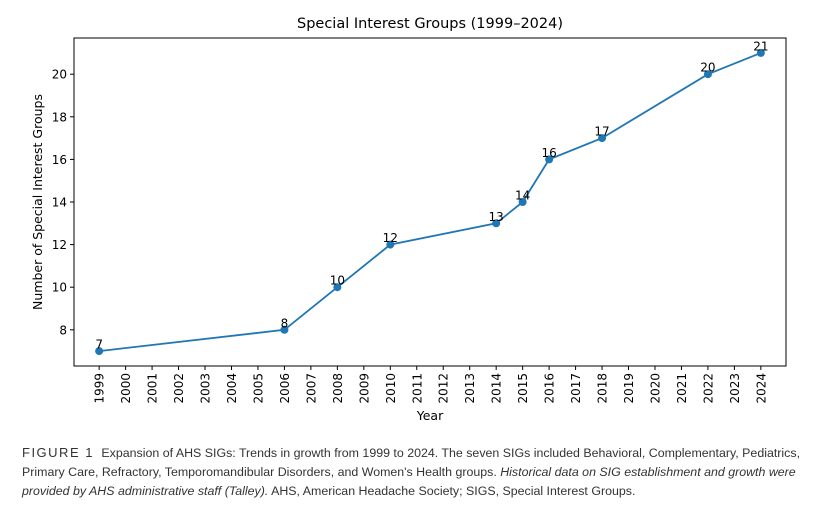  Describe the element at coordinates (285, 323) in the screenshot. I see `data-label: 8` at that location.